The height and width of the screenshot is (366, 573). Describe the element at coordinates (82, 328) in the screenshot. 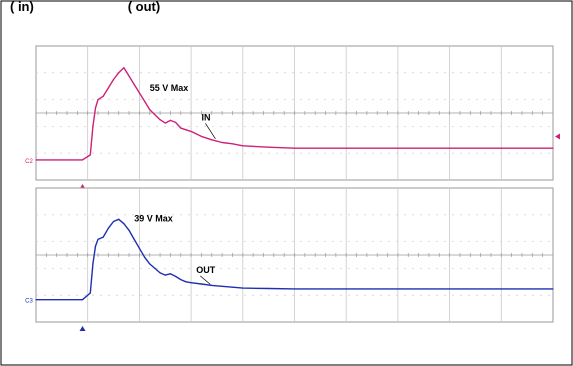

I see `trigger-marker` at that location.